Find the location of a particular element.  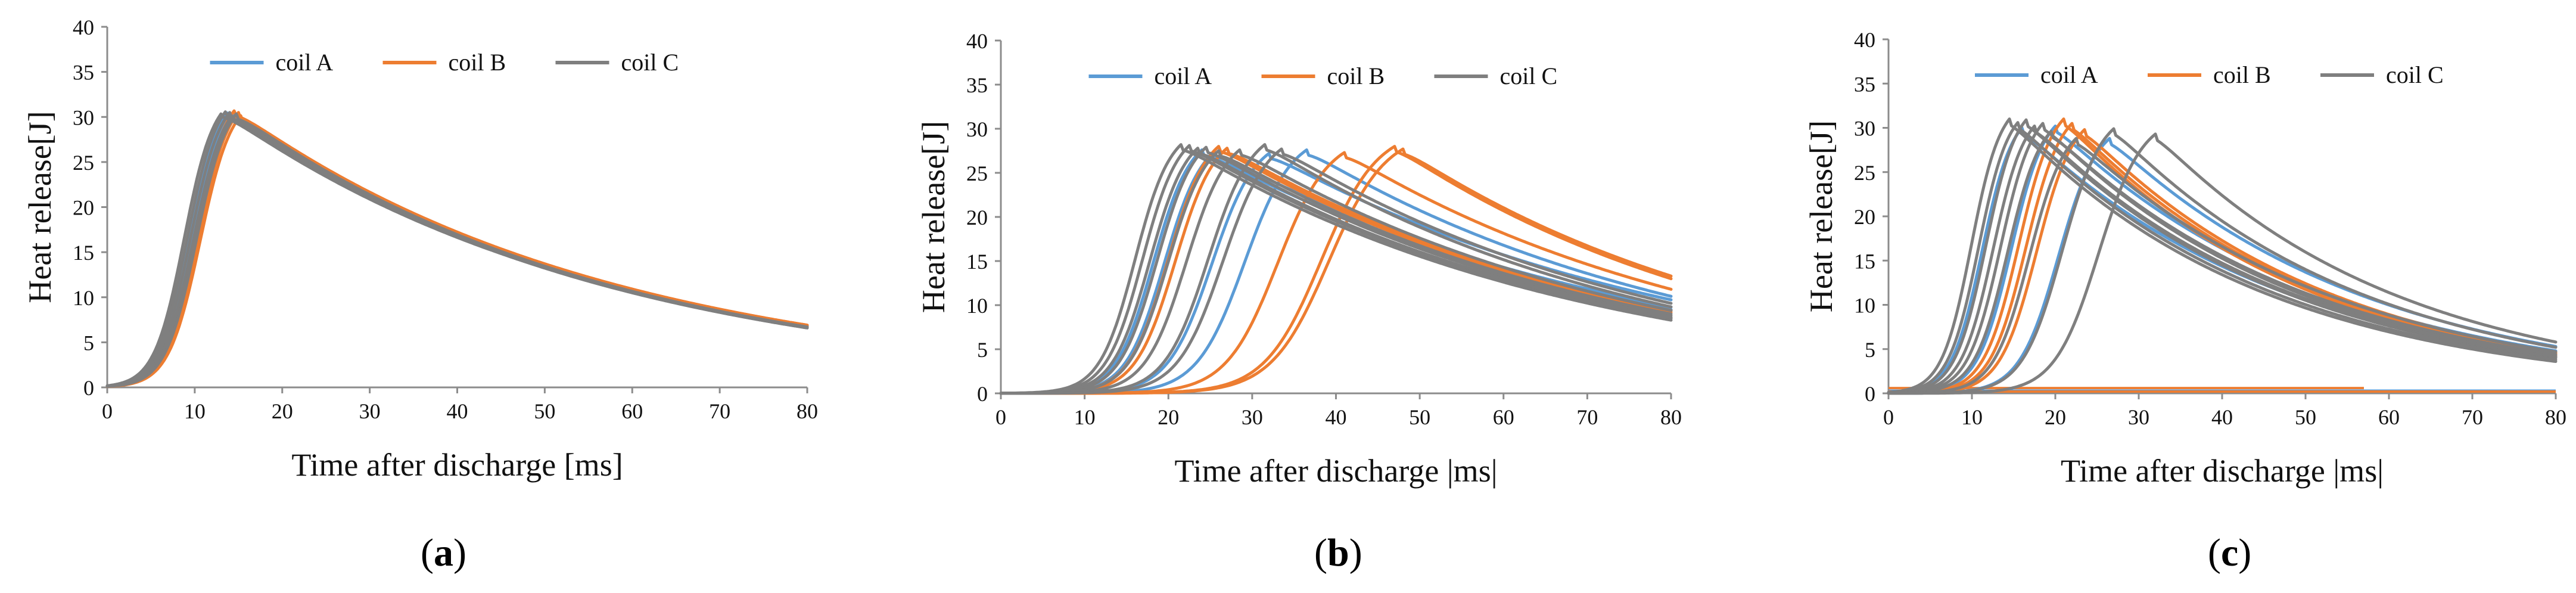

data-line-coil-b is located at coordinates (1336, 271).